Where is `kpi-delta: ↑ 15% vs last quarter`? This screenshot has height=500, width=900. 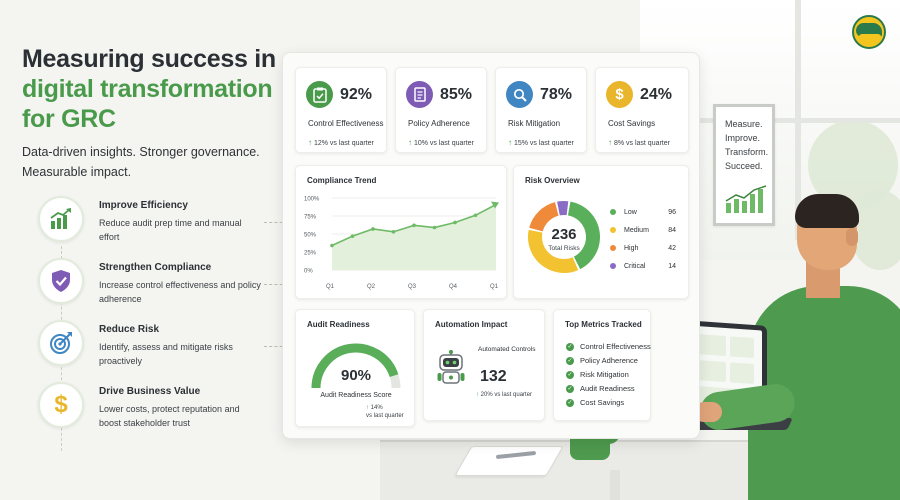
kpi-delta: ↑ 15% vs last quarter is located at coordinates (541, 142).